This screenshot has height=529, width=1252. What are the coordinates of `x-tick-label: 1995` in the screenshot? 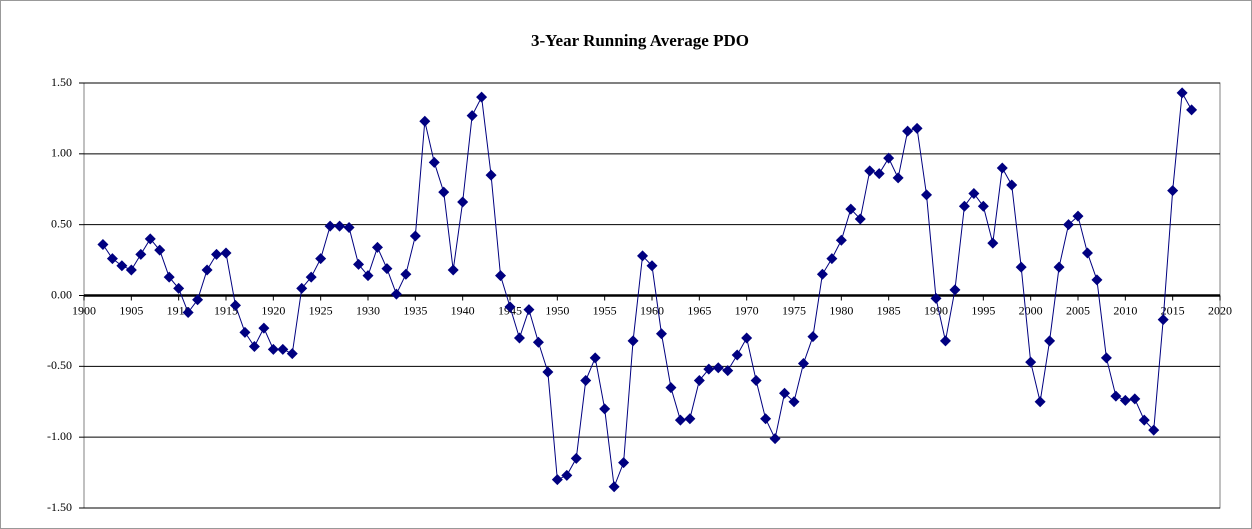 It's located at (983, 310).